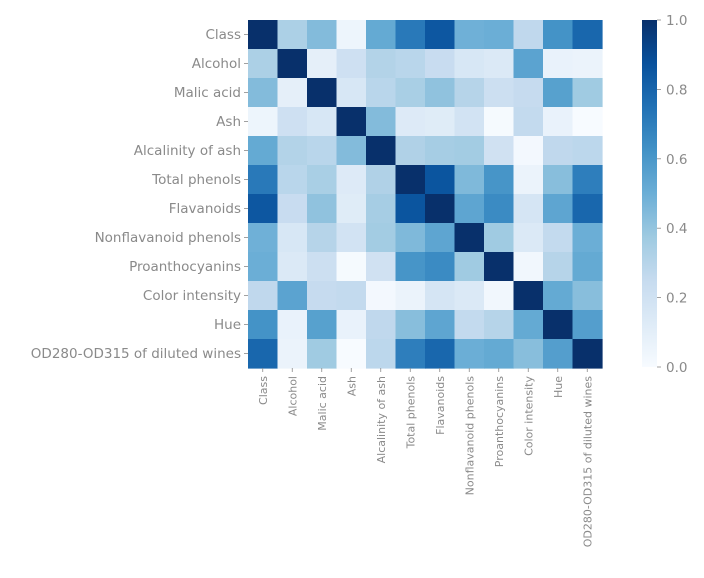 Image resolution: width=704 pixels, height=578 pixels. What do you see at coordinates (469, 436) in the screenshot?
I see `x-tick-label: Nonflavanoid phenols` at bounding box center [469, 436].